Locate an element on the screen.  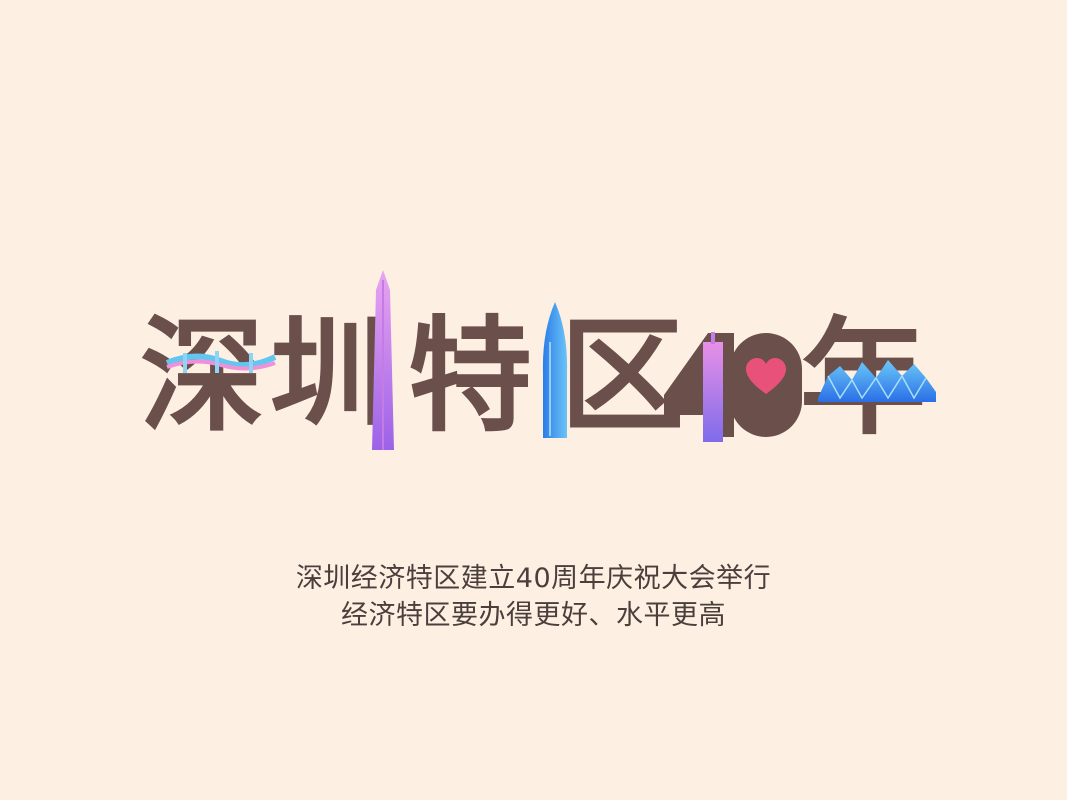
heart-icon is located at coordinates (766, 376).